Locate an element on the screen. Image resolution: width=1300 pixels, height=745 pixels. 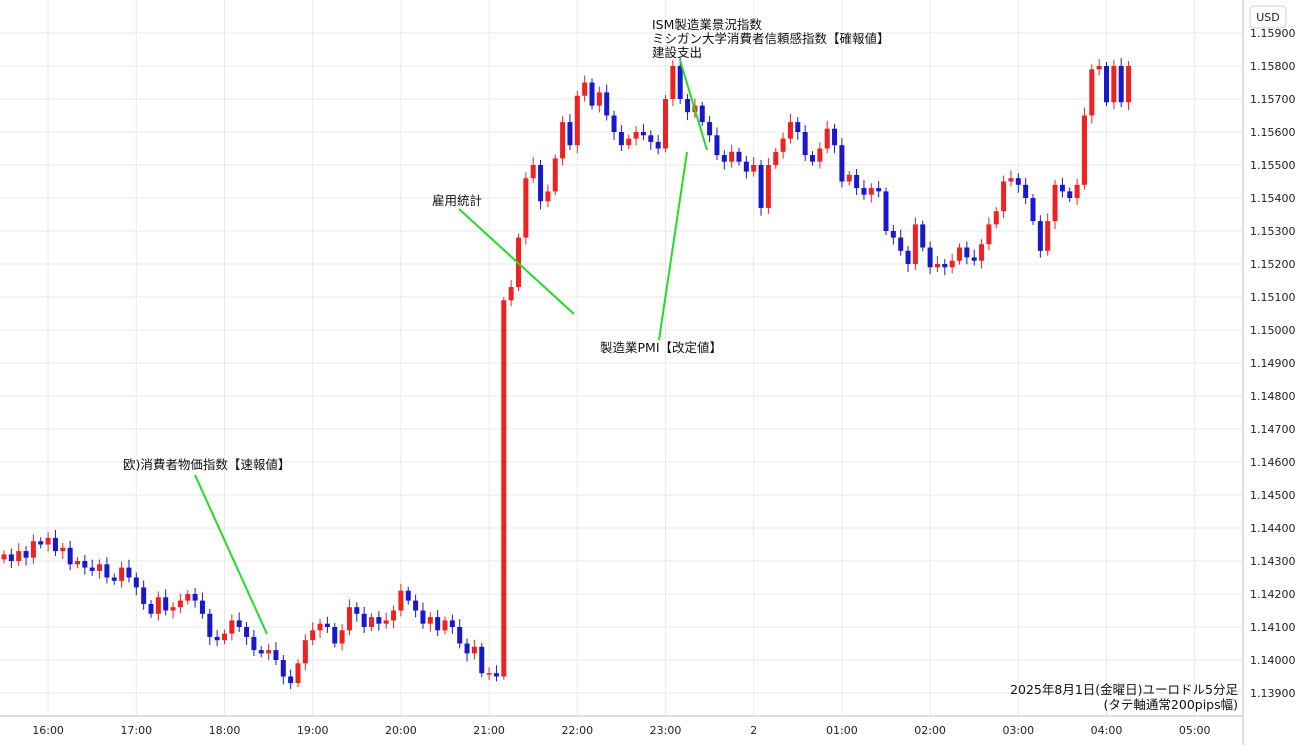
annotation-line-ecb-cpi is located at coordinates (231, 554).